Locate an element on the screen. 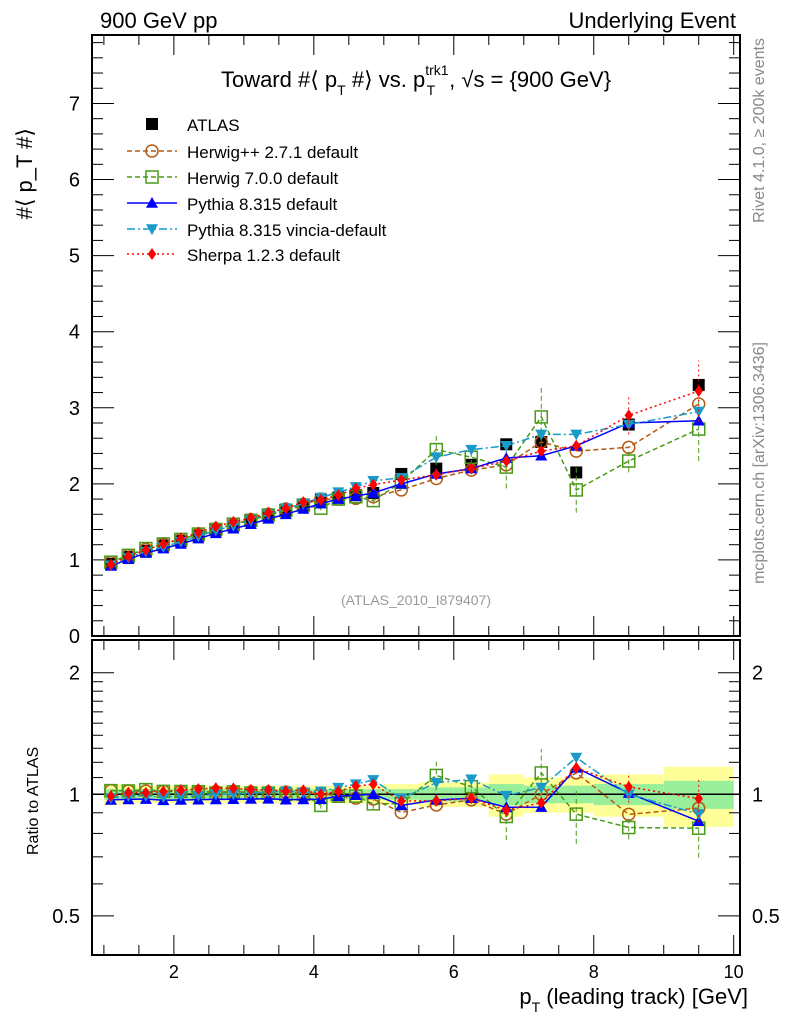  header-left: 900 GeV pp is located at coordinates (158, 20).